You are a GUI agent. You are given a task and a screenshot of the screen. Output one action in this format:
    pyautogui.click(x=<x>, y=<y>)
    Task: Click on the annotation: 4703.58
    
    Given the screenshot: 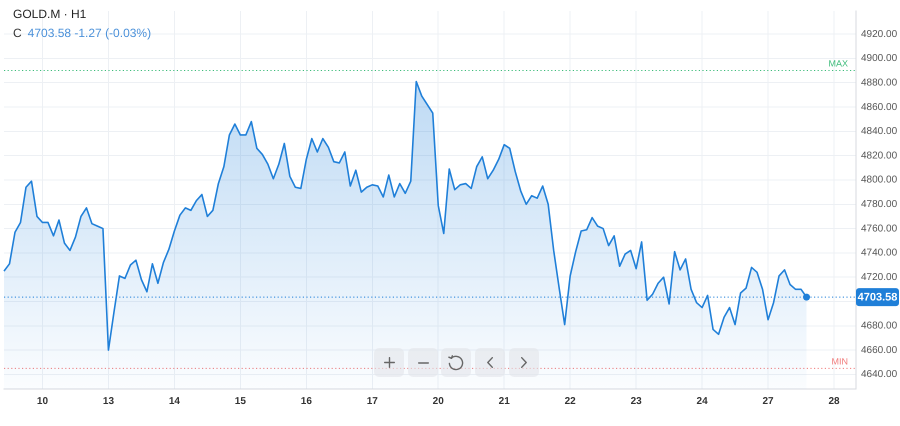 What is the action you would take?
    pyautogui.click(x=878, y=298)
    